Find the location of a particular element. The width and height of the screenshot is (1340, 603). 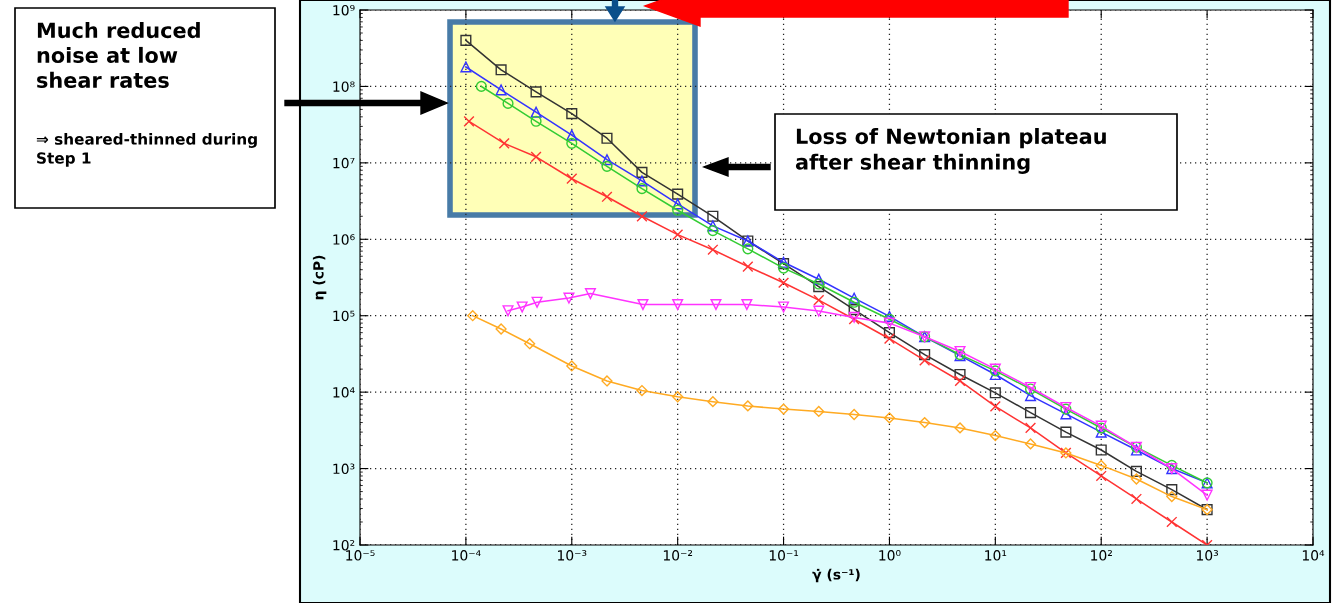

x-tick-label: 10⁻³ is located at coordinates (572, 555).